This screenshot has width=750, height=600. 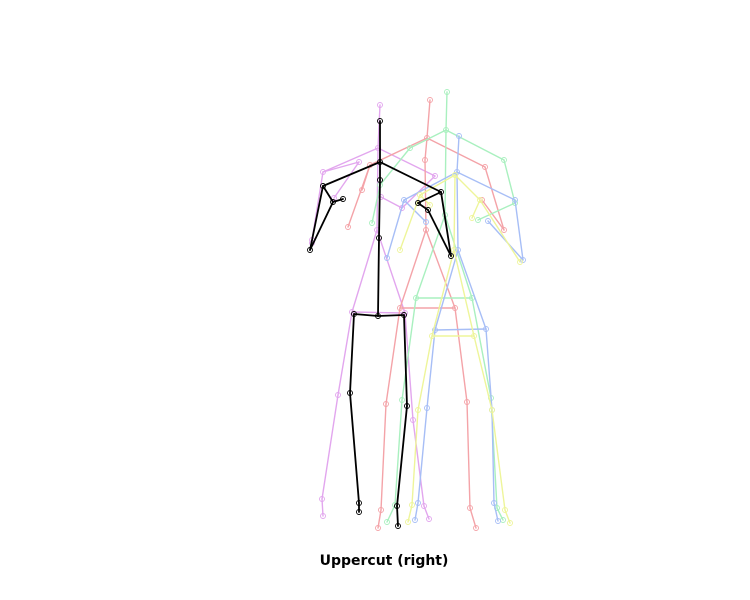 What do you see at coordinates (380, 323) in the screenshot?
I see `skeleton-main` at bounding box center [380, 323].